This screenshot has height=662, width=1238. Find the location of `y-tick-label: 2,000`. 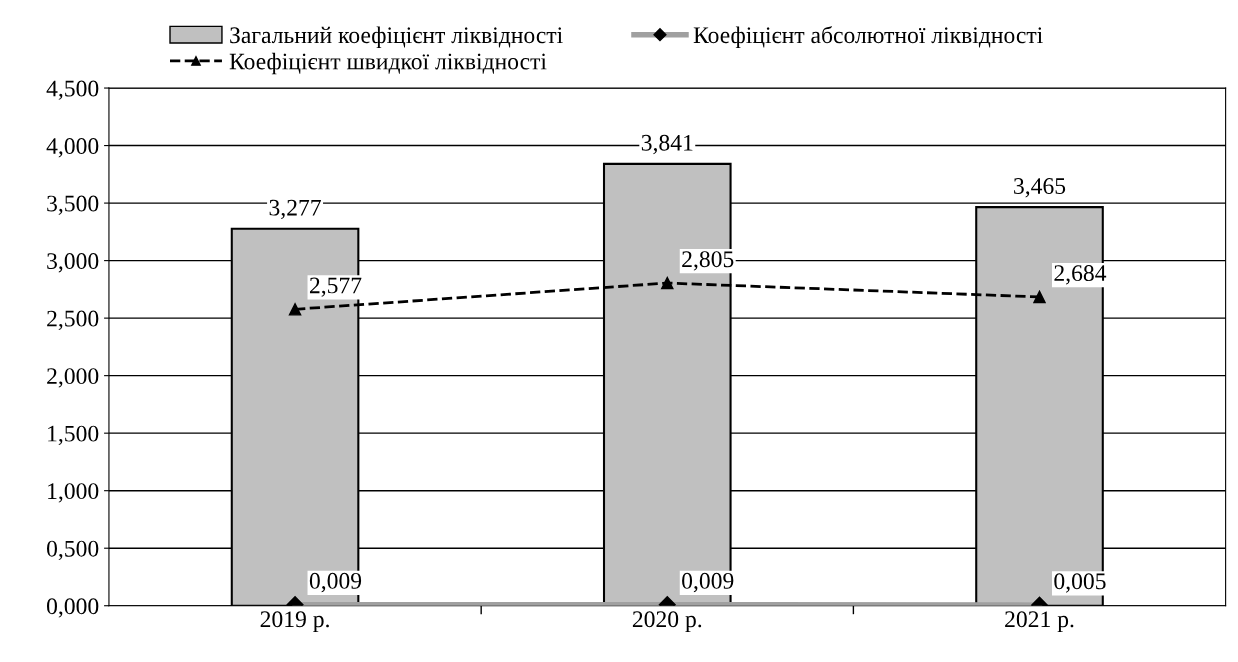

y-tick-label: 2,000 is located at coordinates (73, 378).